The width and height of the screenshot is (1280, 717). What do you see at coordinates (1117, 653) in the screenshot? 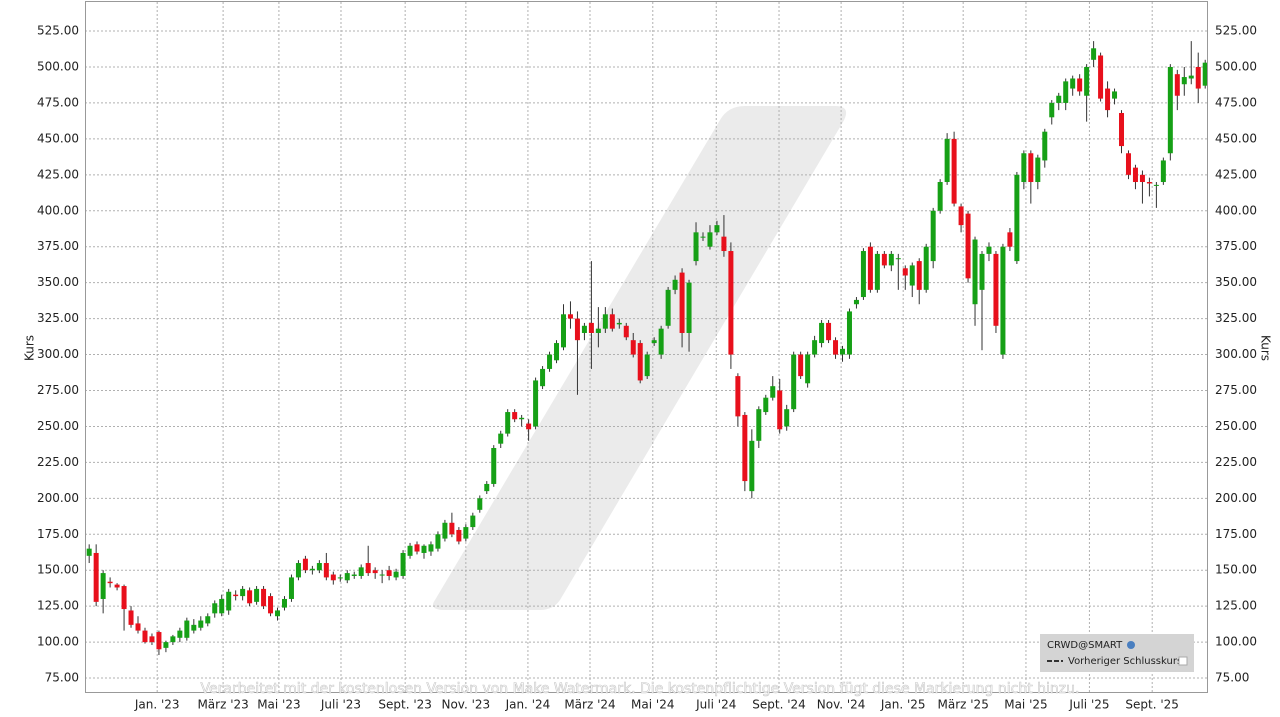
I see `legend` at bounding box center [1117, 653].